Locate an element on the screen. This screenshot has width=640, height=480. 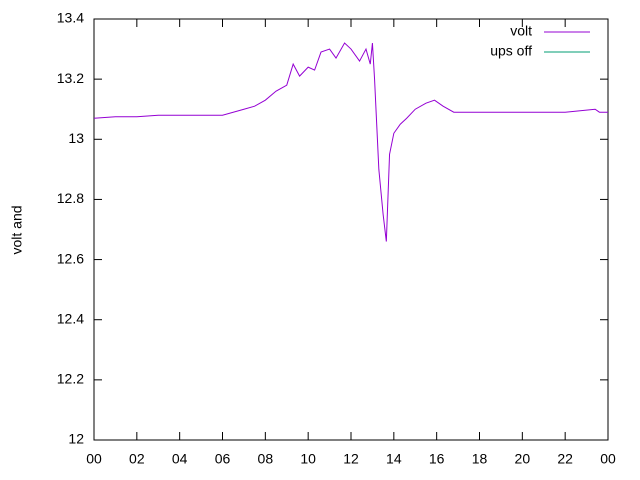
x-tick-label: 08 is located at coordinates (266, 459).